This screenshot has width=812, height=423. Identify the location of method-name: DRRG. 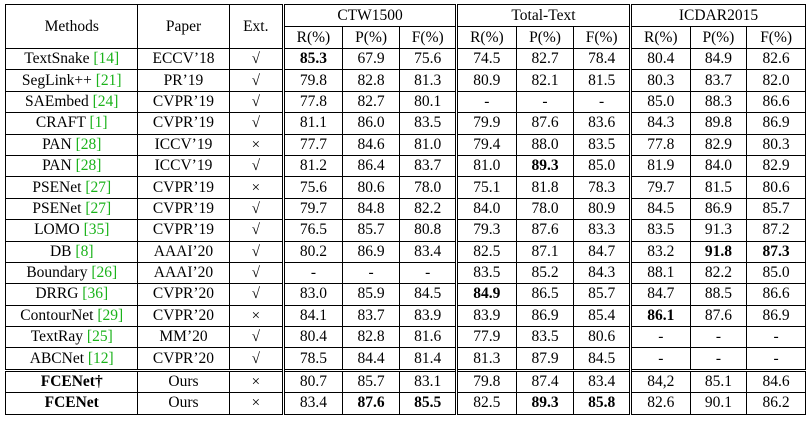
(57, 294).